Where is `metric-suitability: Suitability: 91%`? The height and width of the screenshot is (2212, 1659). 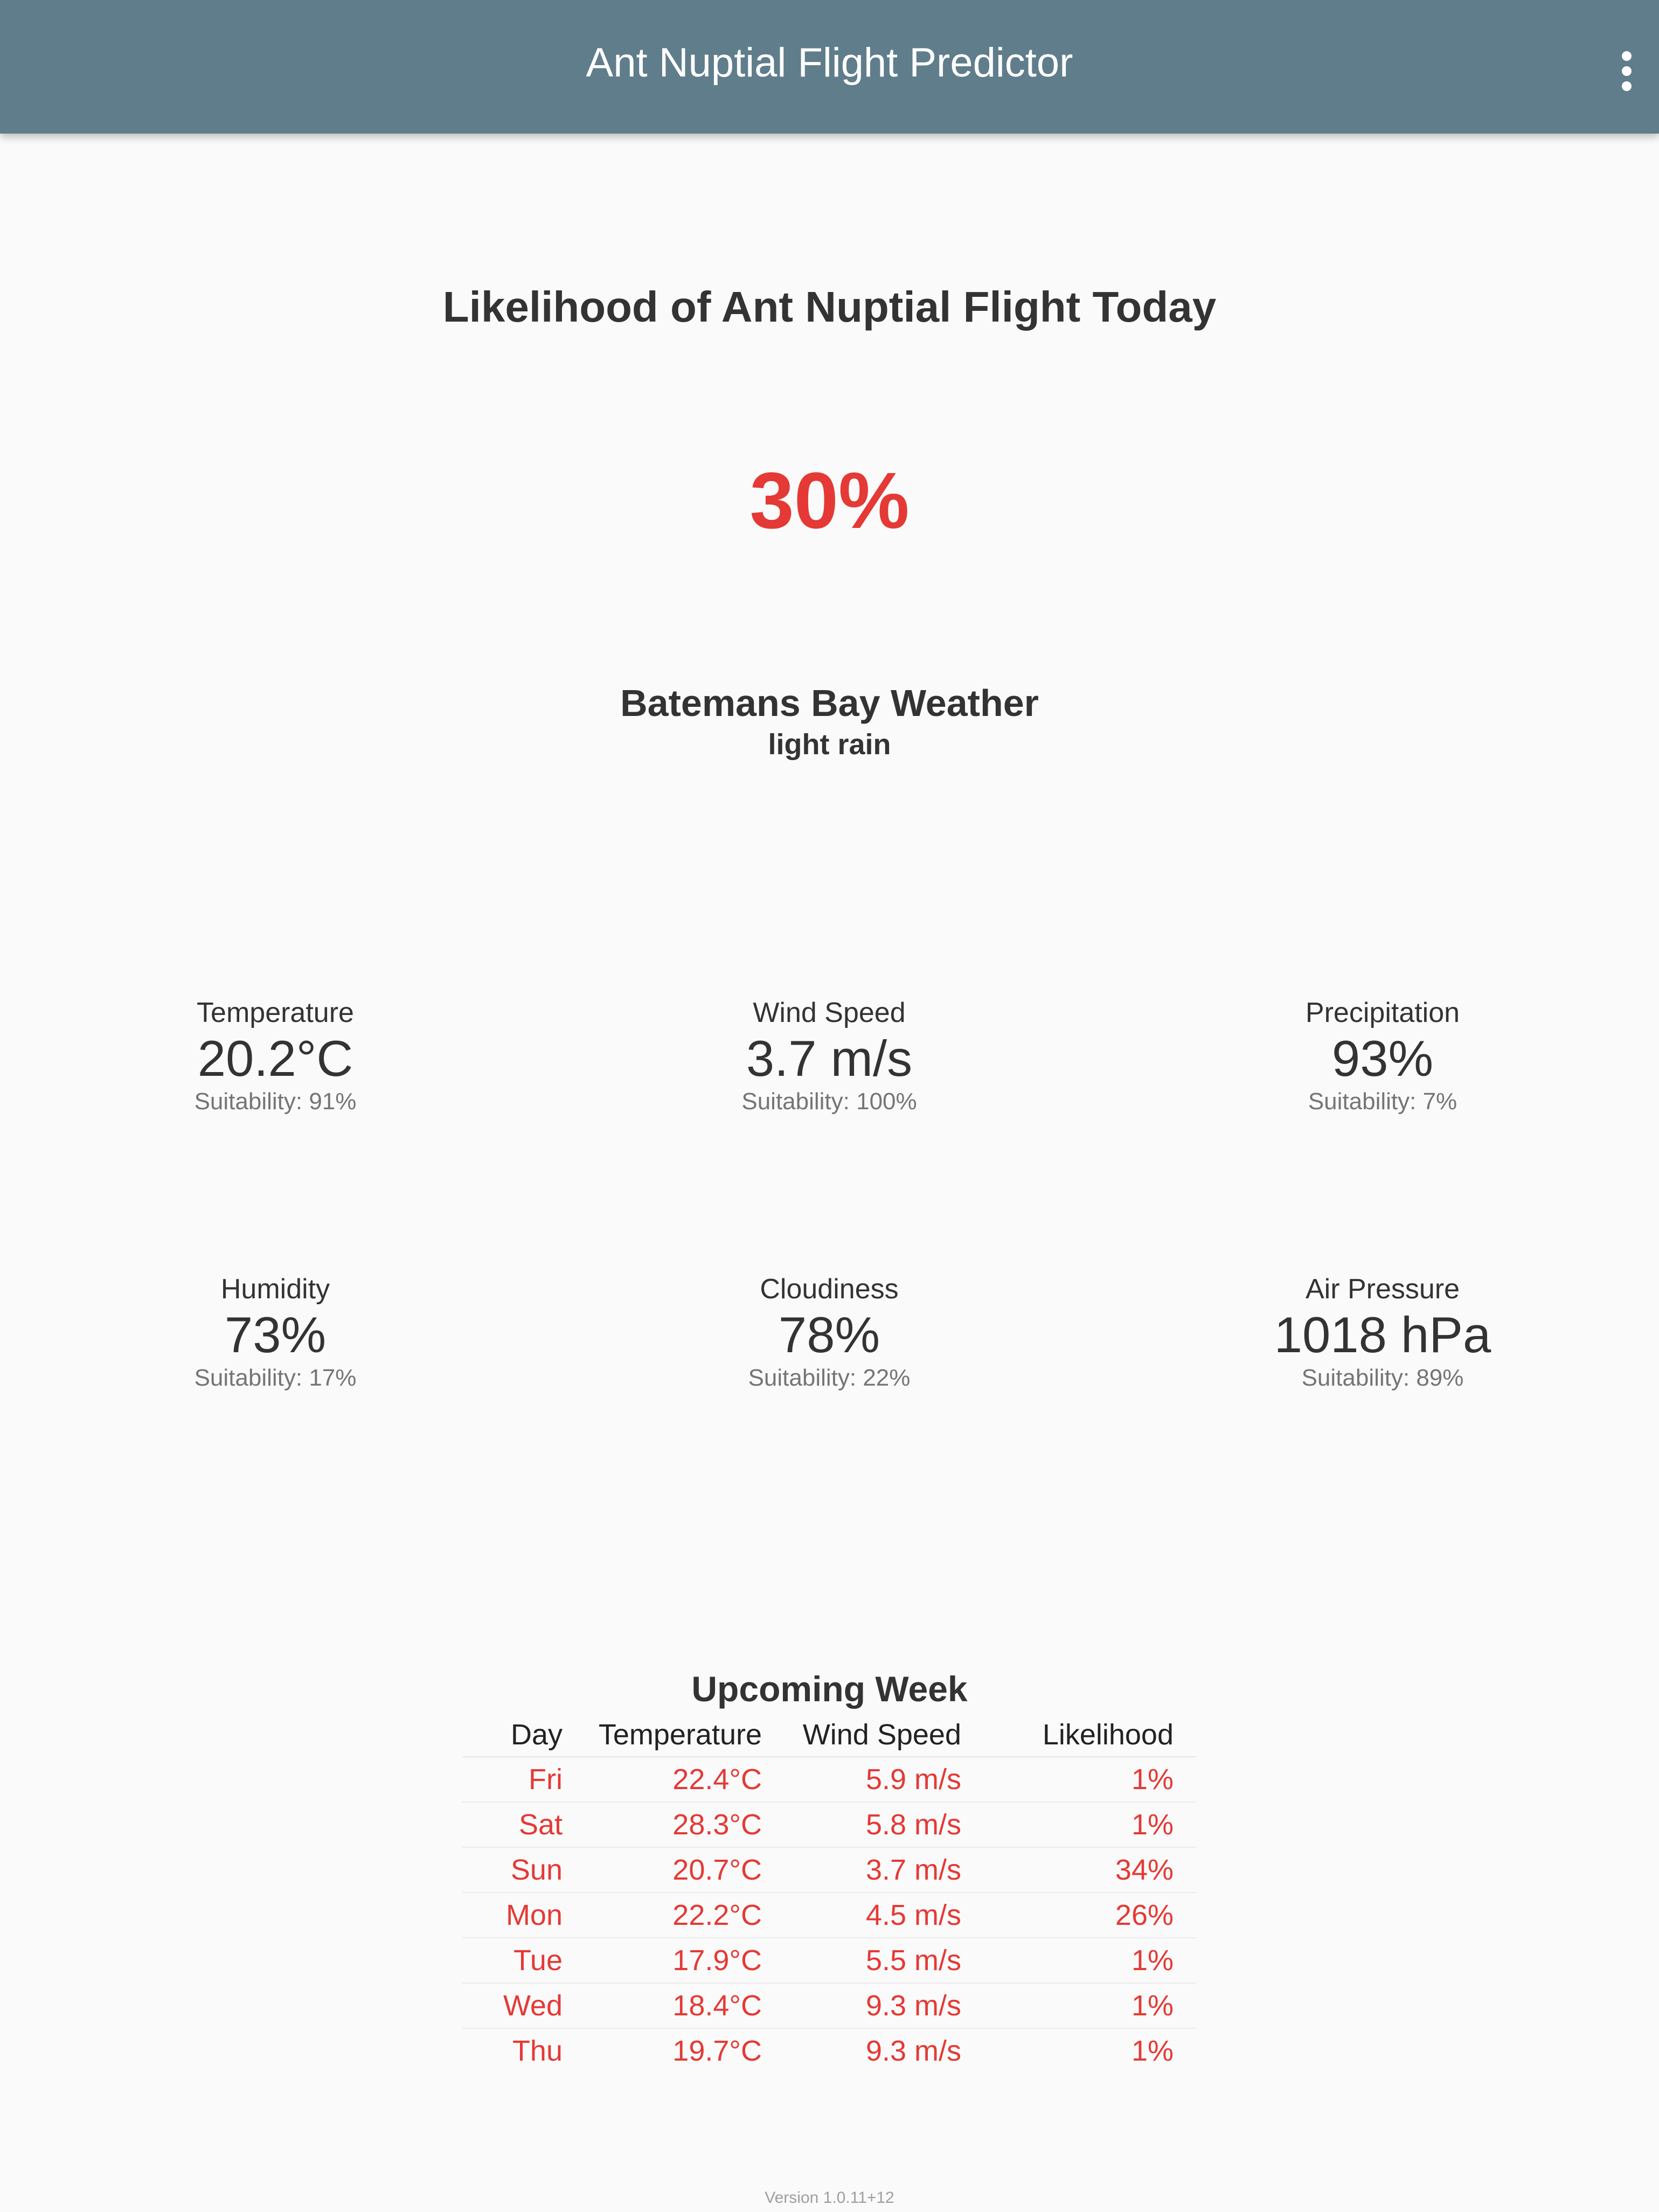
metric-suitability: Suitability: 91% is located at coordinates (276, 1101).